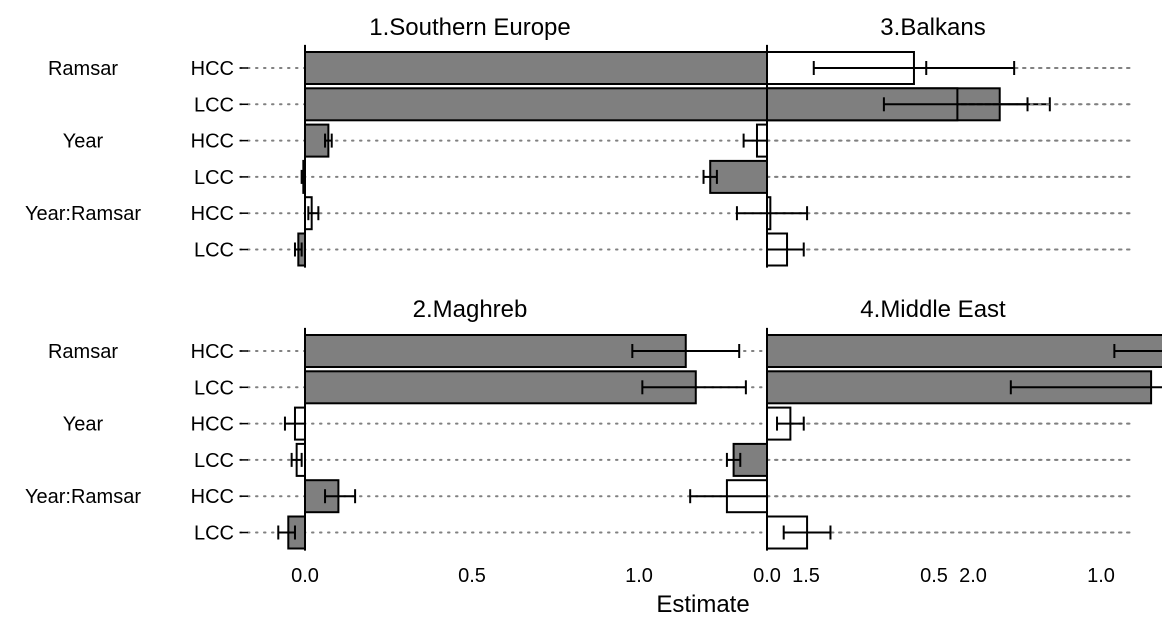 The height and width of the screenshot is (623, 1162). What do you see at coordinates (702, 604) in the screenshot?
I see `x-axis-title: Estimate` at bounding box center [702, 604].